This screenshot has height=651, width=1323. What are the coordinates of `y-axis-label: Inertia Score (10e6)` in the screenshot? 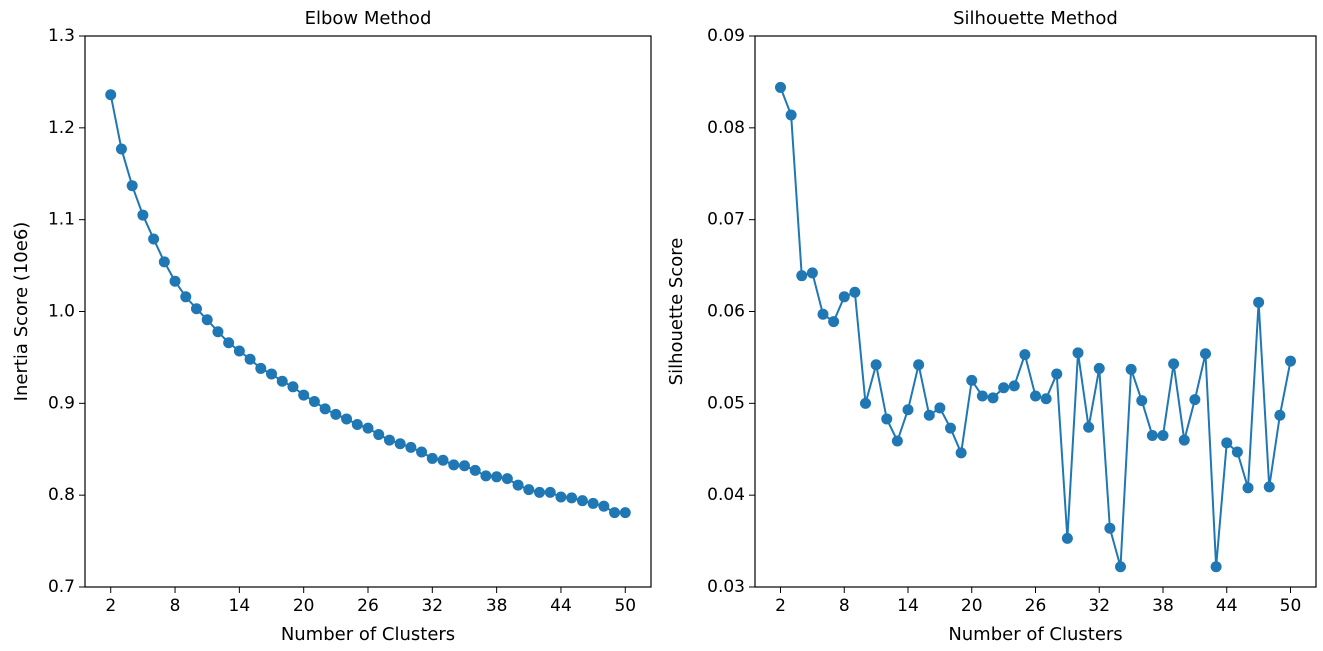 It's located at (21, 312).